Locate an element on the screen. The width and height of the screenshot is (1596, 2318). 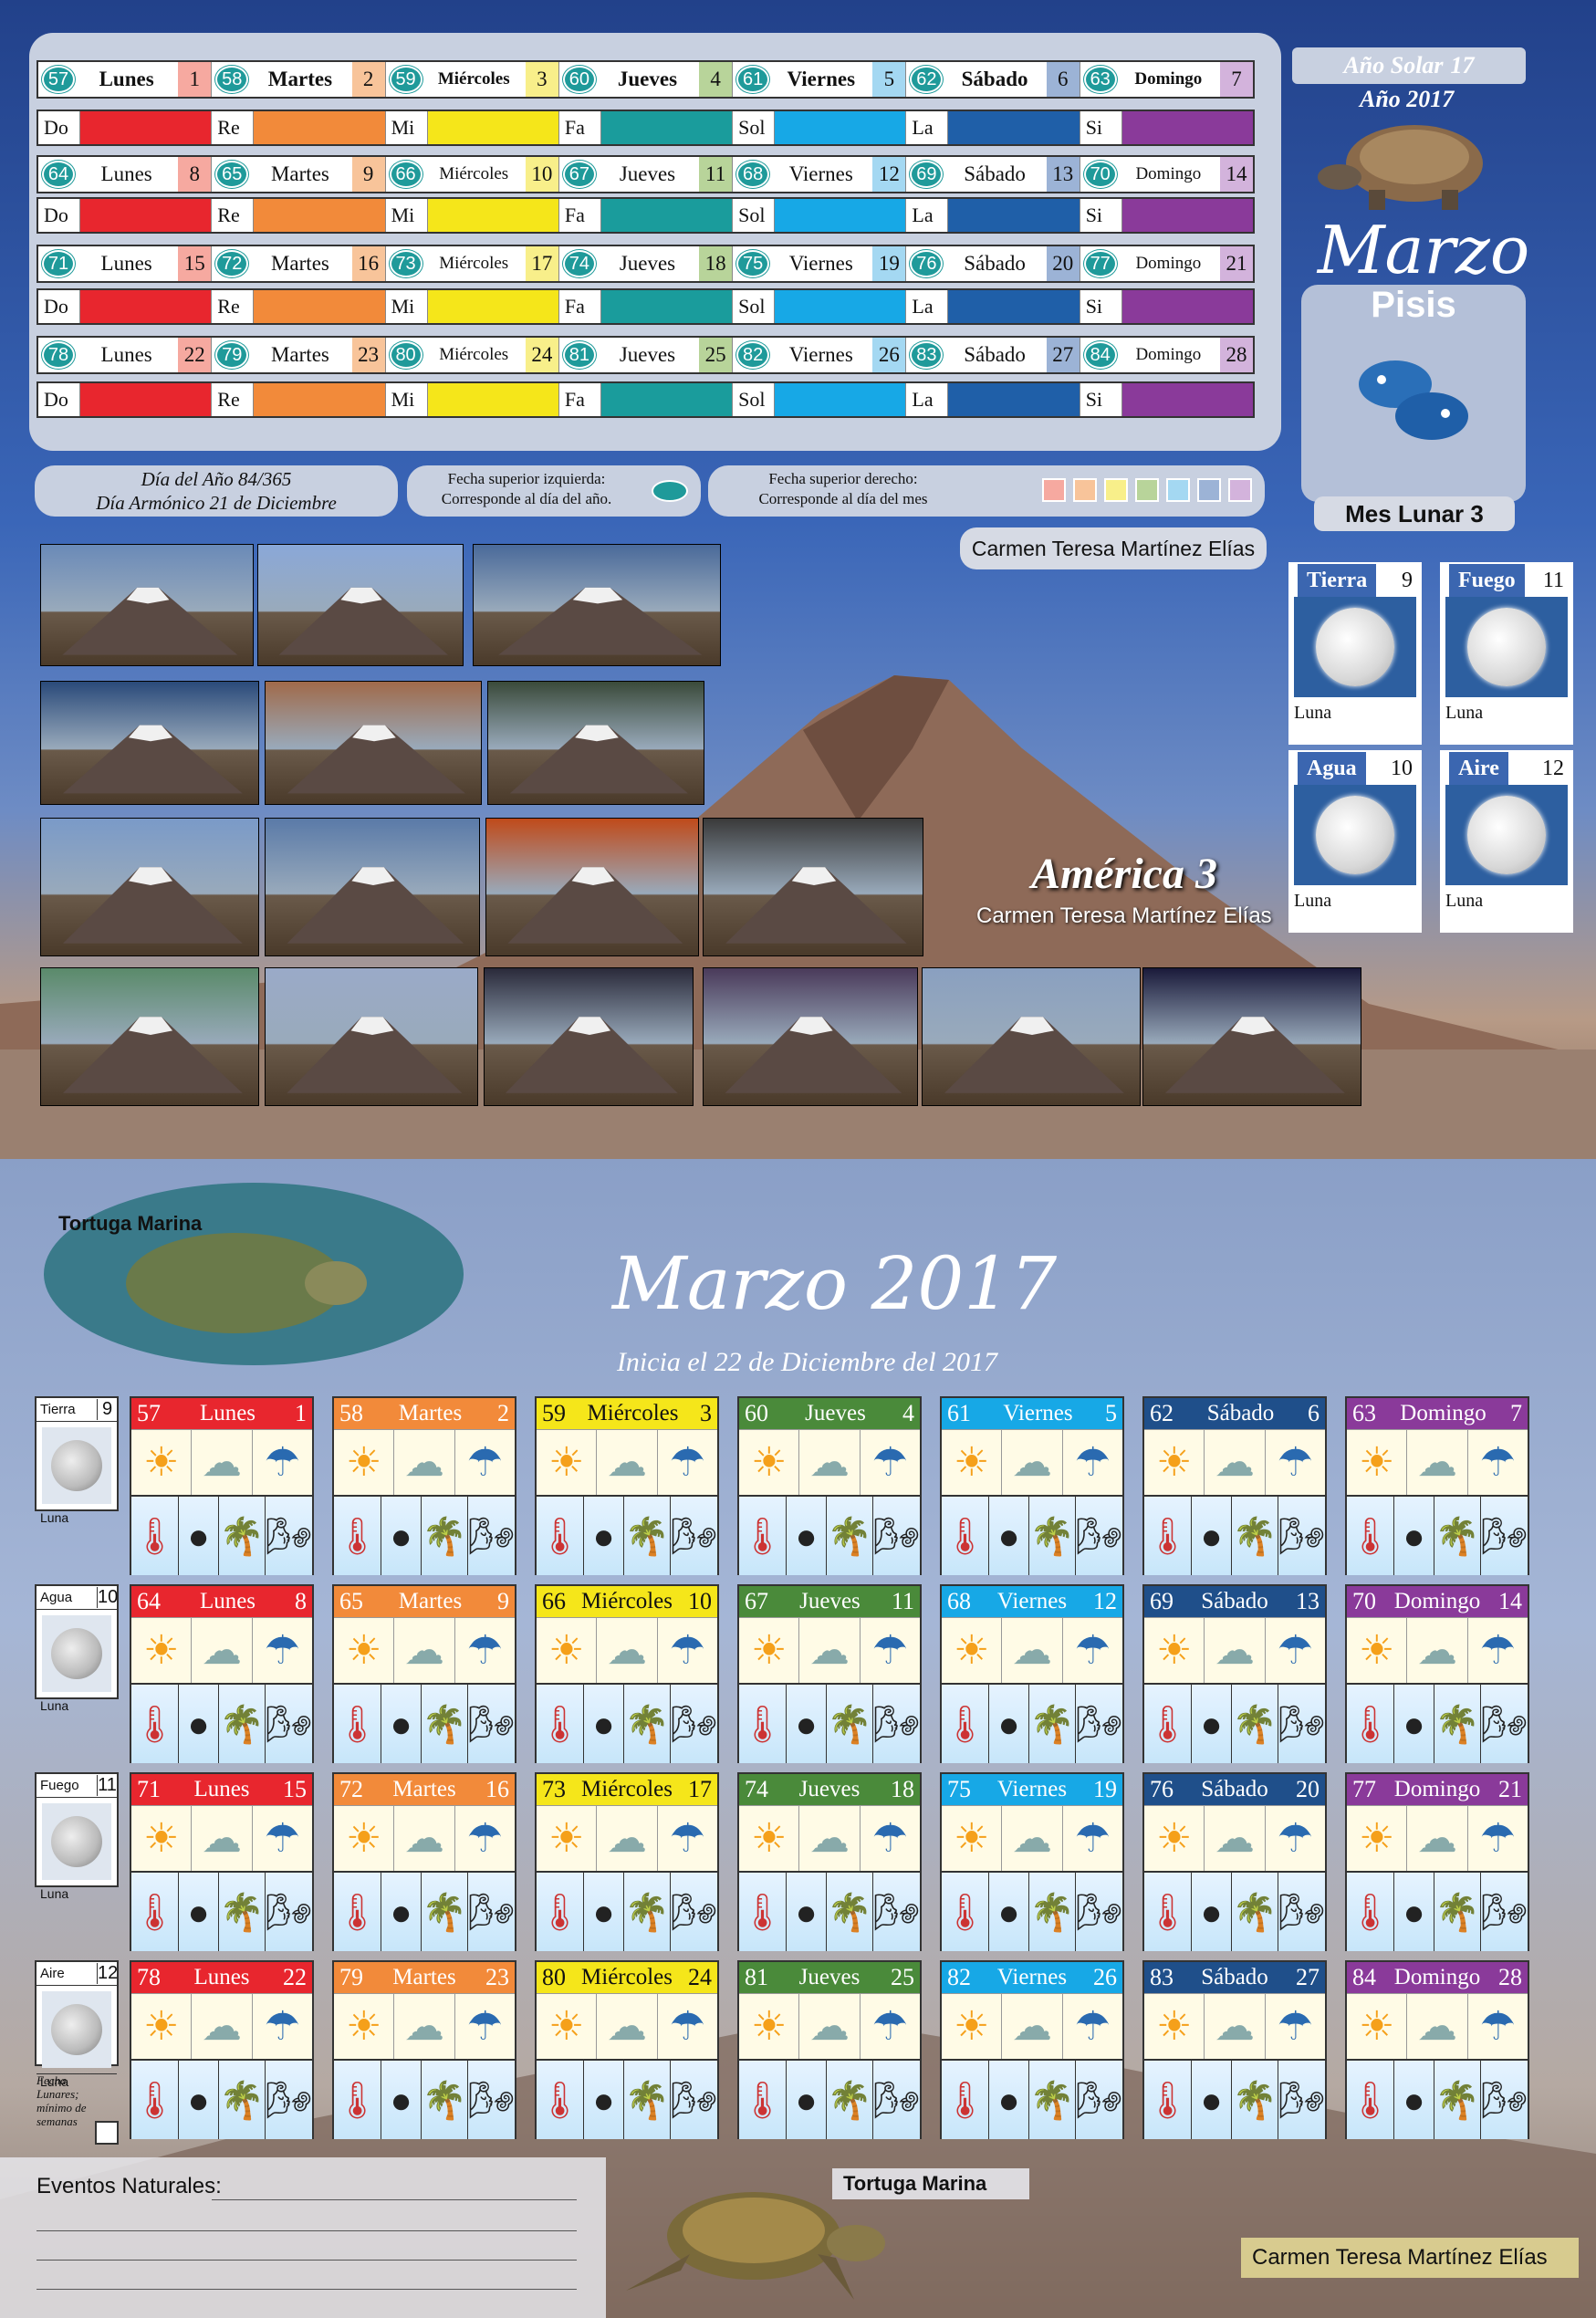
calendar-day: 70 Domingo 14 ☀ ☁ ☂ 🌡 ● 🌴 🌬 is located at coordinates (1437, 1674).